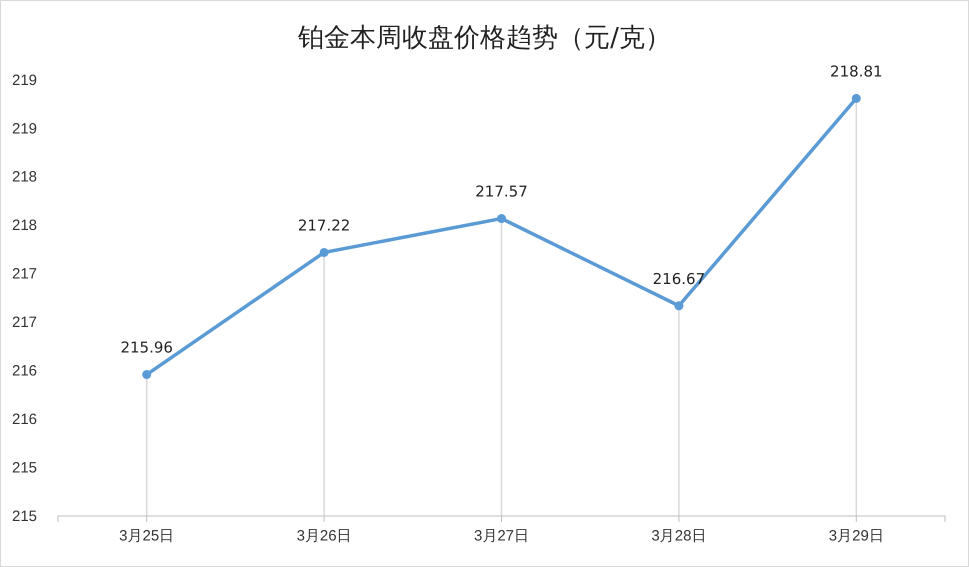 This screenshot has width=969, height=567. What do you see at coordinates (324, 536) in the screenshot?
I see `x-tick-label: 3月26日` at bounding box center [324, 536].